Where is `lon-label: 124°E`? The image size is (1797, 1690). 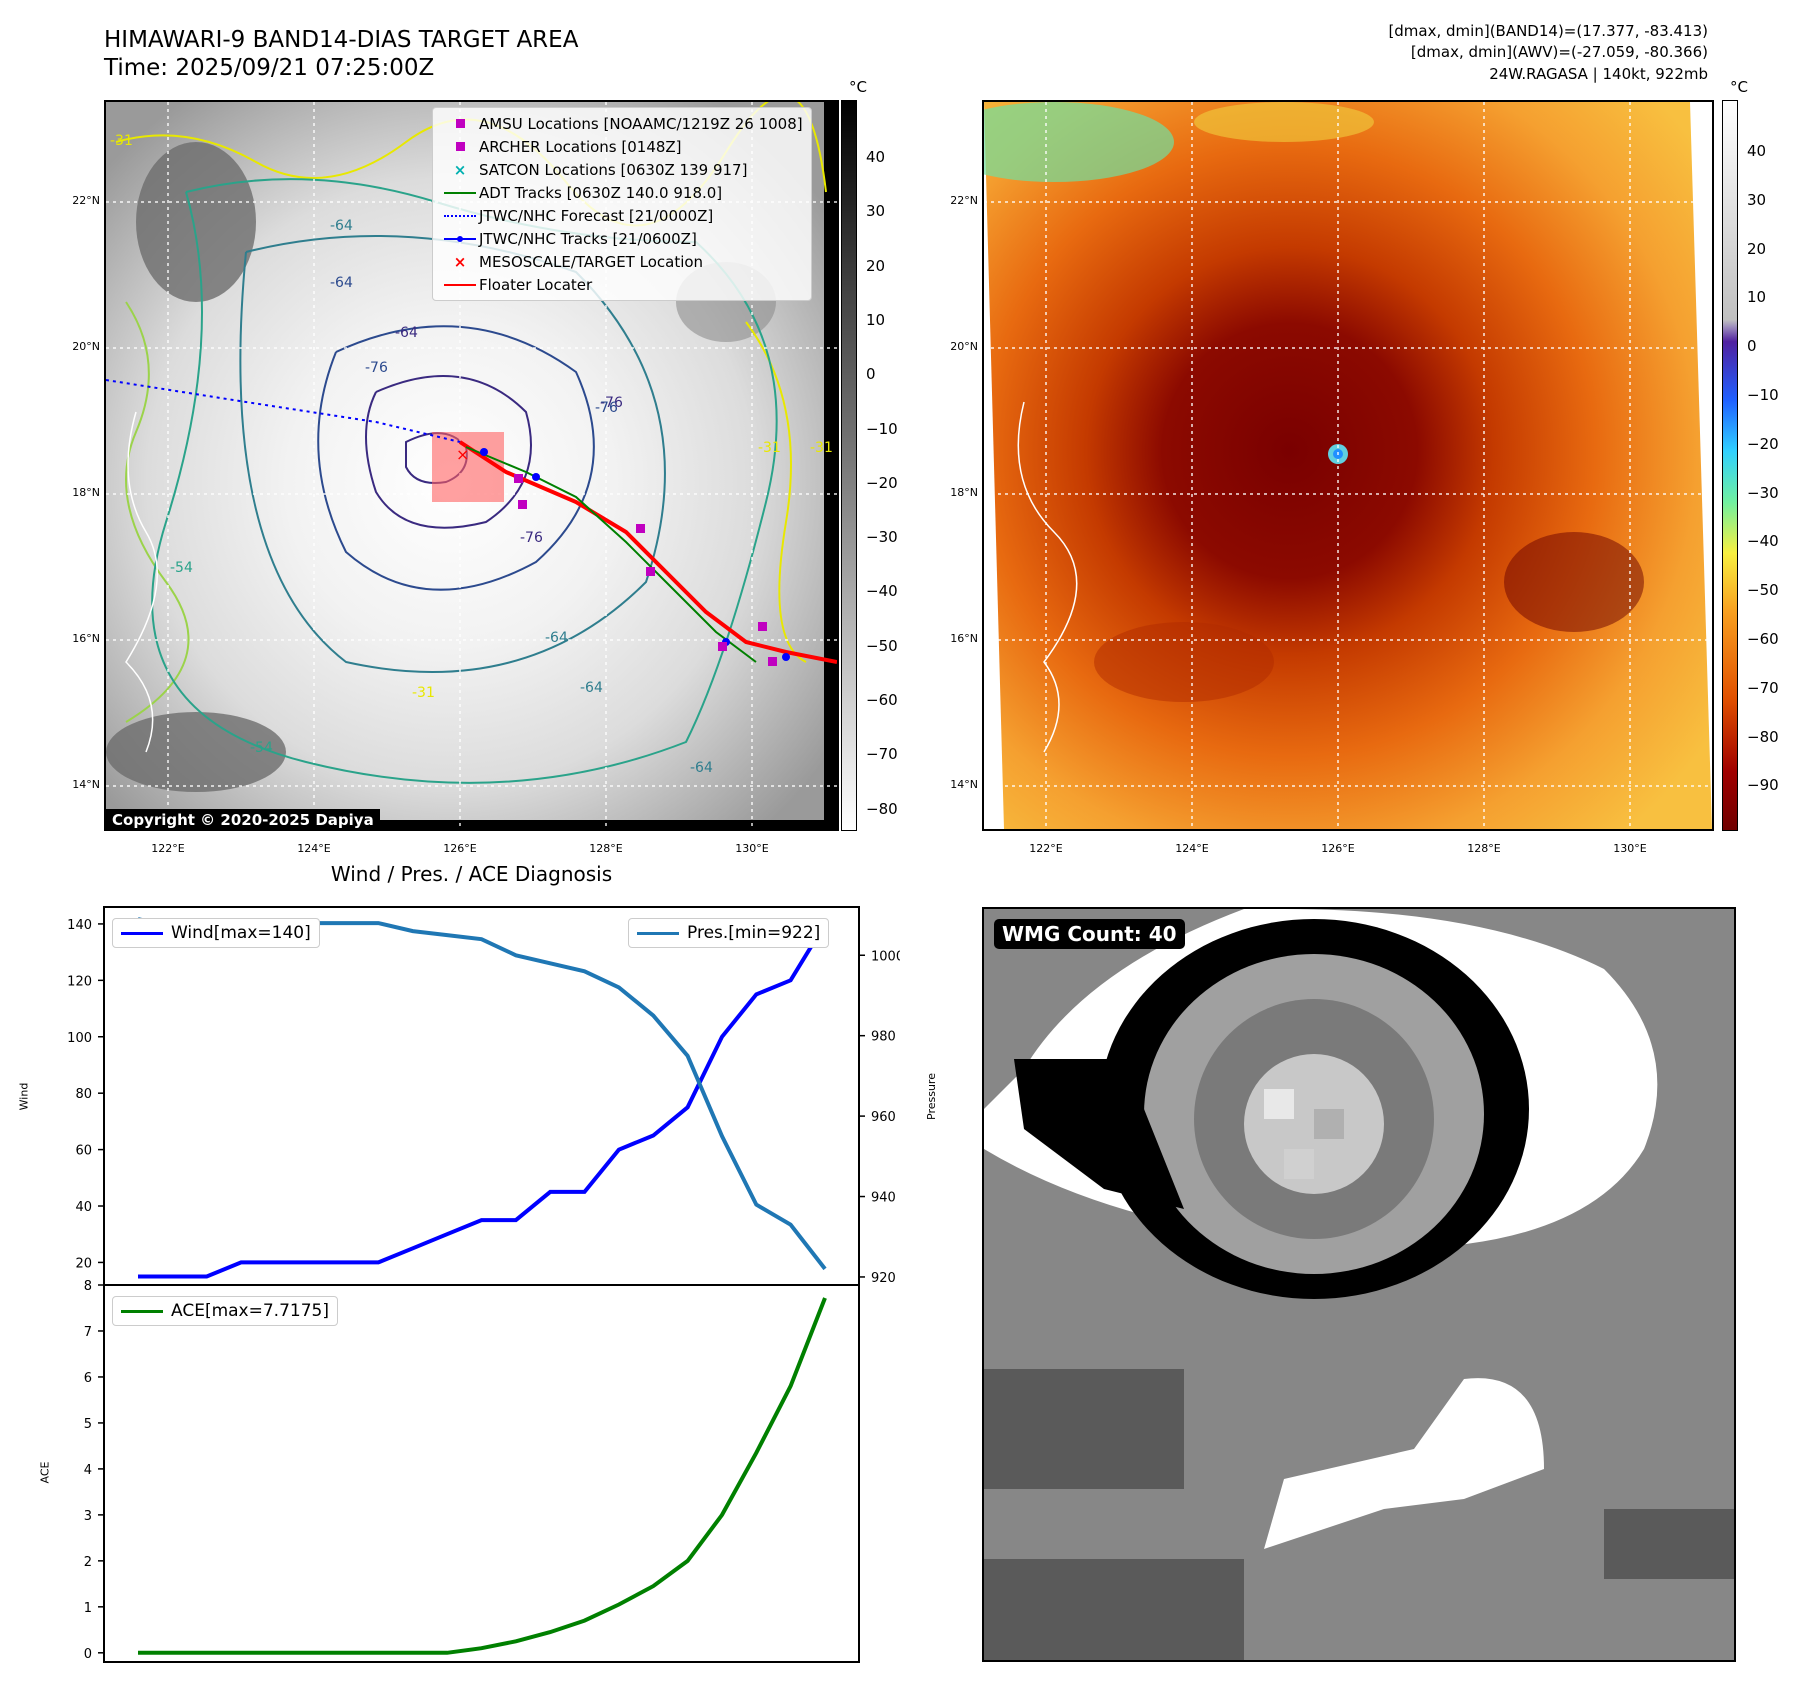 lon-label: 124°E is located at coordinates (1192, 848).